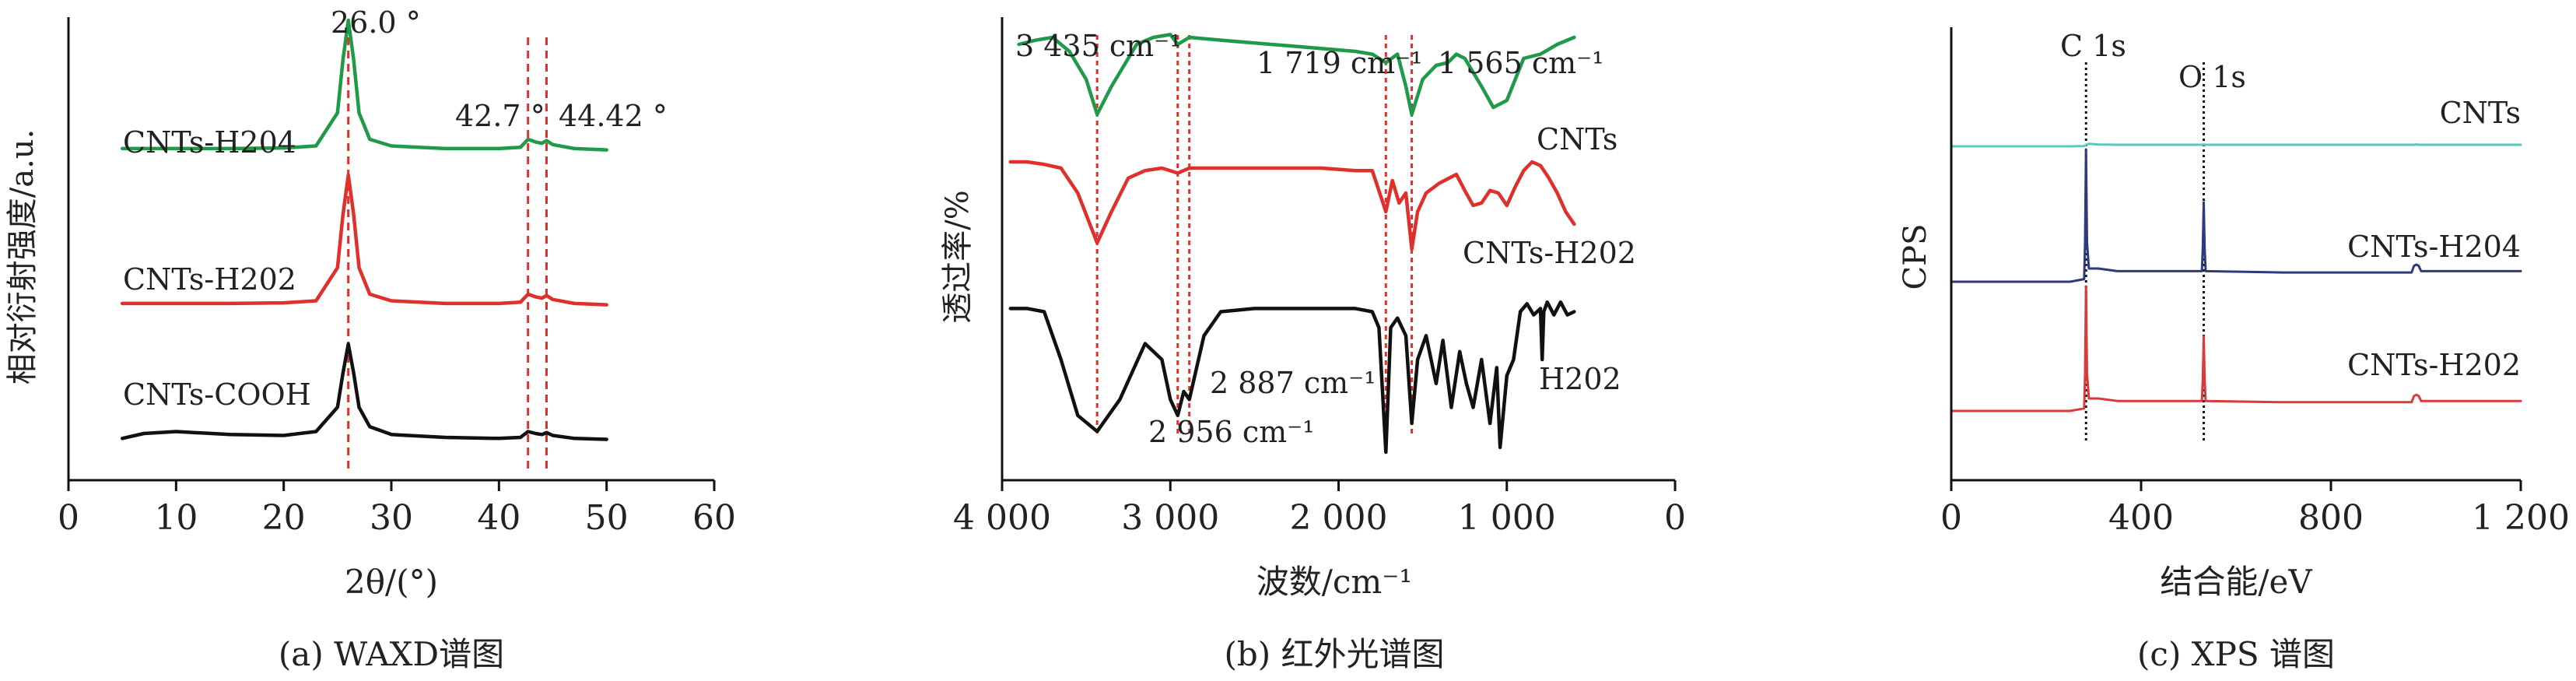 This screenshot has height=681, width=2576. I want to click on panel-a-reflines, so click(448, 254).